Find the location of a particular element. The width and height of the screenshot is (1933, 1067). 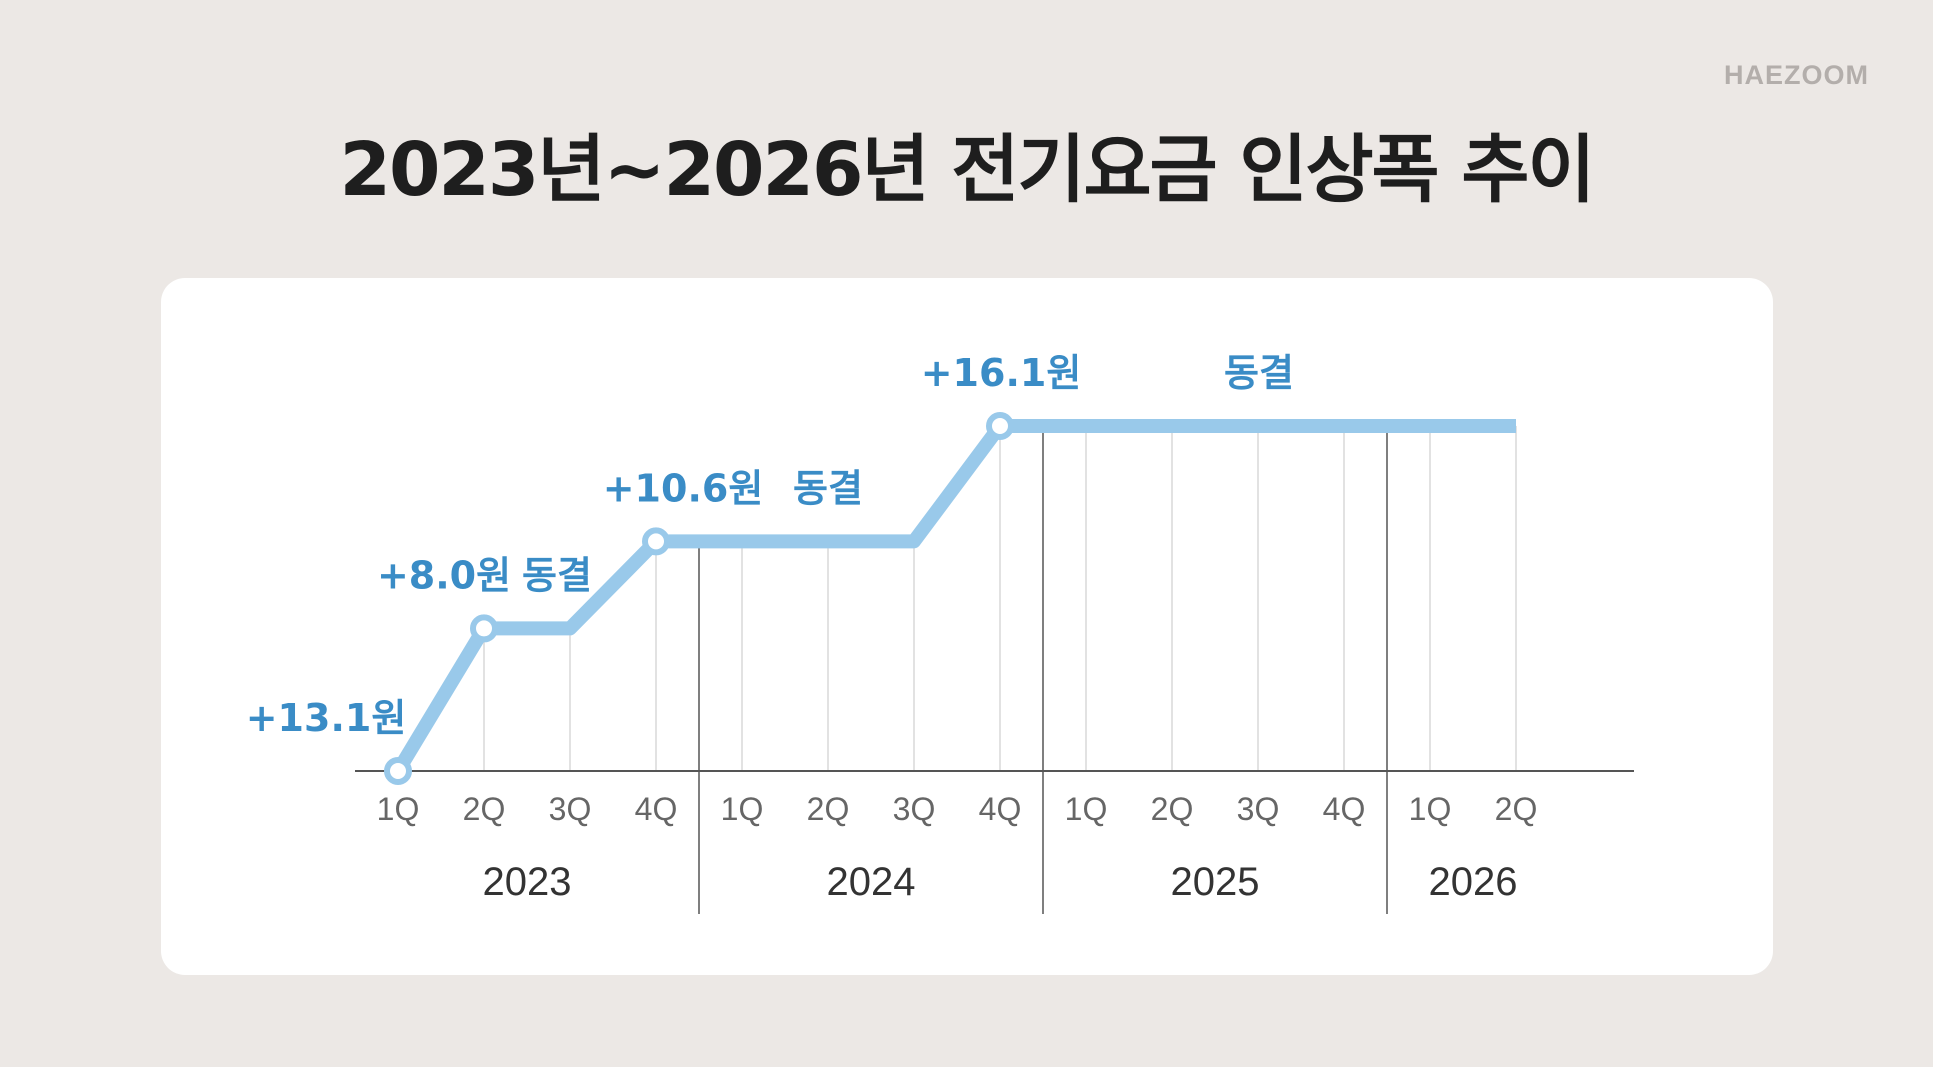

annotation-label: +16.1원 is located at coordinates (1001, 373).